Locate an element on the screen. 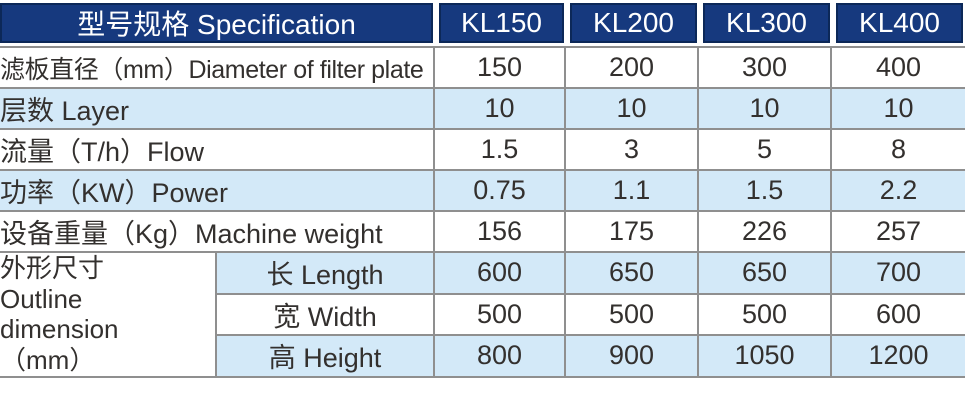  row-outline-width: 宽 Width 500 500 500 600 is located at coordinates (482, 313).